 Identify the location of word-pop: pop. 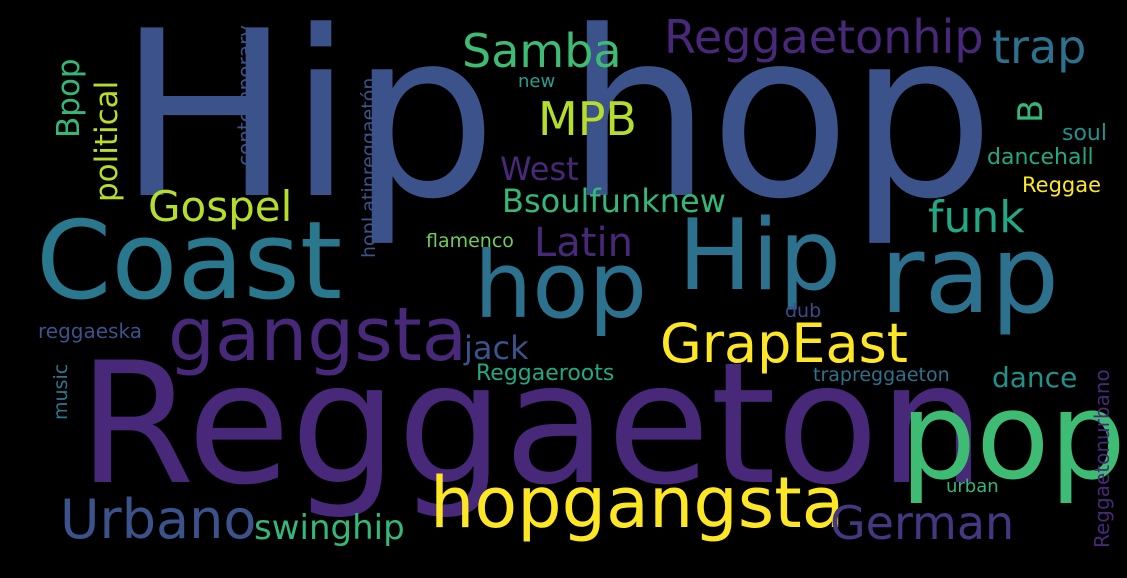
(1013, 437).